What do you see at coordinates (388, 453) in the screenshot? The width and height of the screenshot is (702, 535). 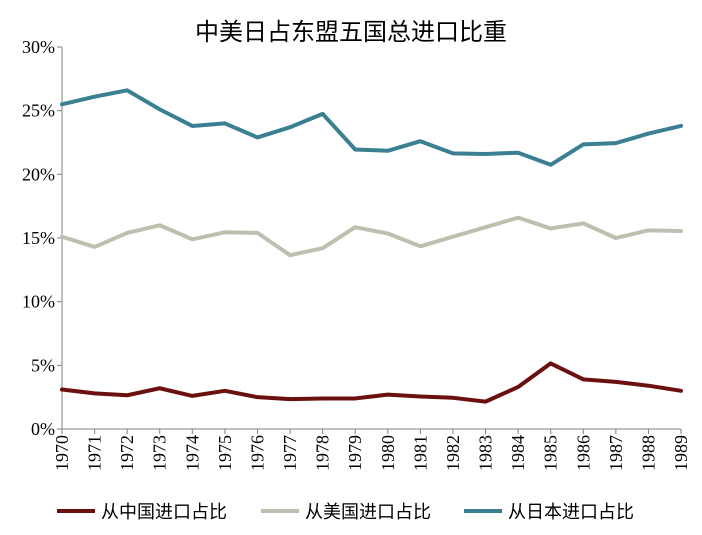 I see `x-tick-label: 1980` at bounding box center [388, 453].